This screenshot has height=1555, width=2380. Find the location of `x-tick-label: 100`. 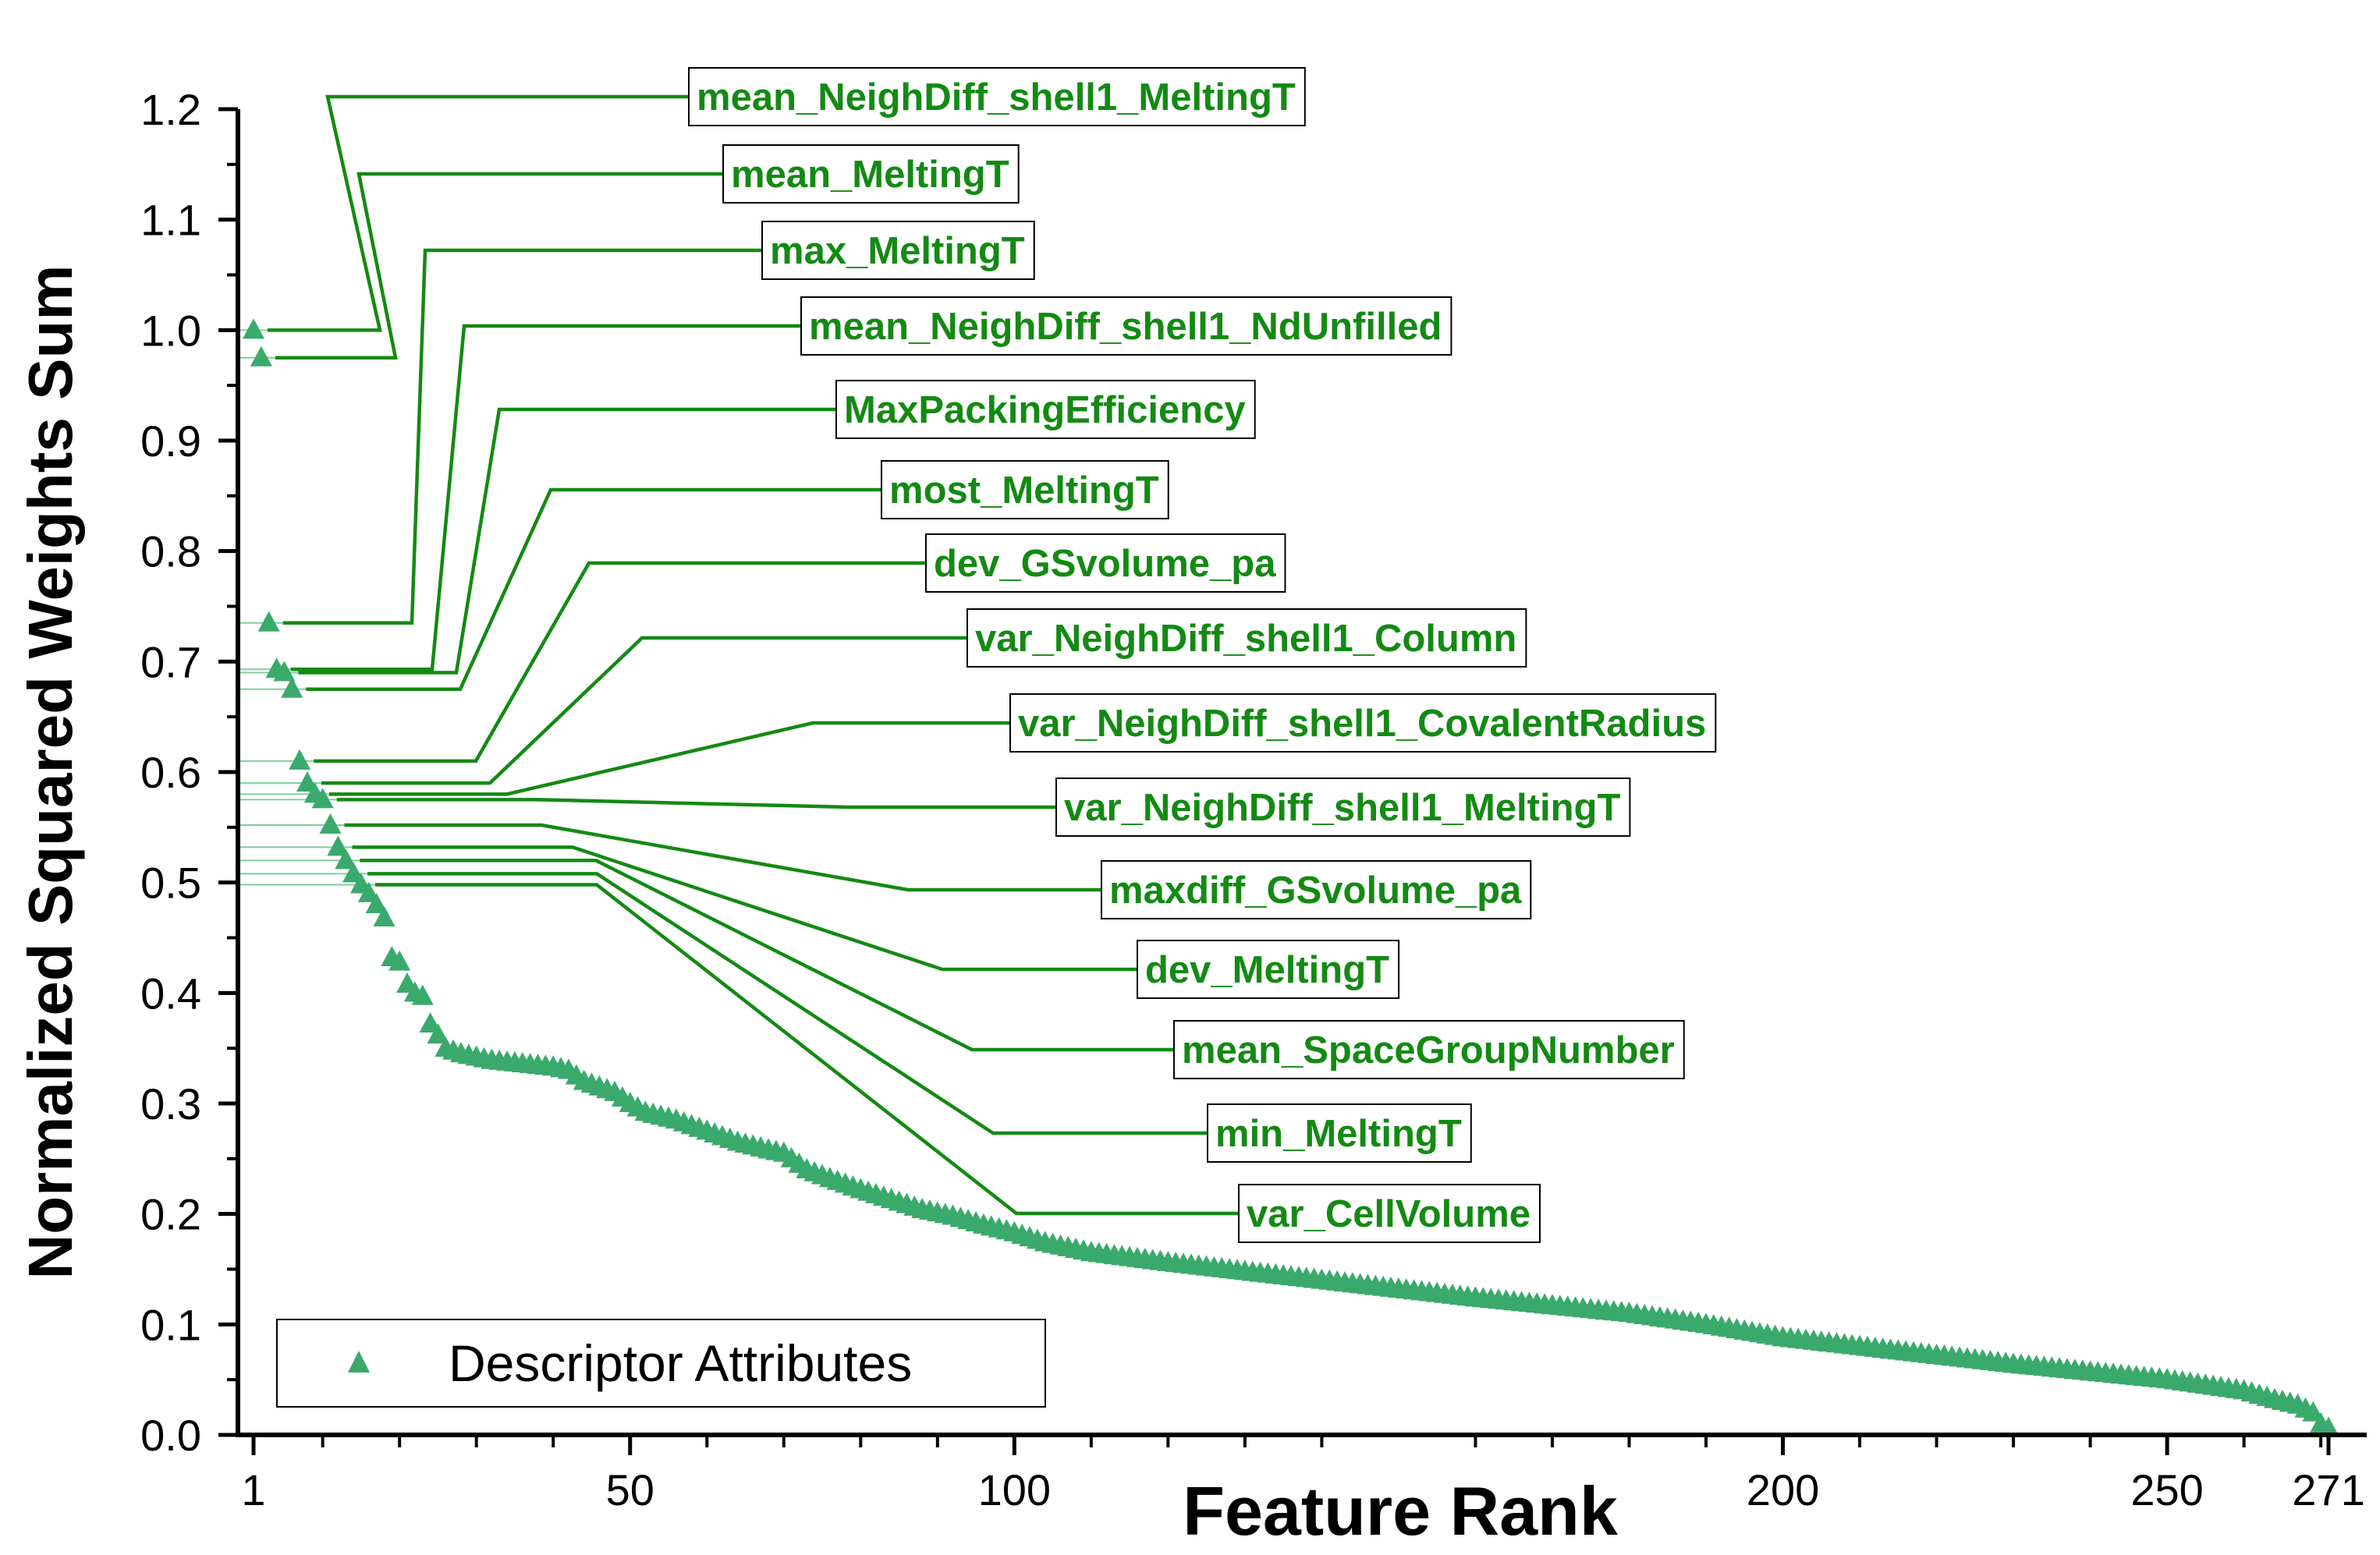

x-tick-label: 100 is located at coordinates (1015, 1490).